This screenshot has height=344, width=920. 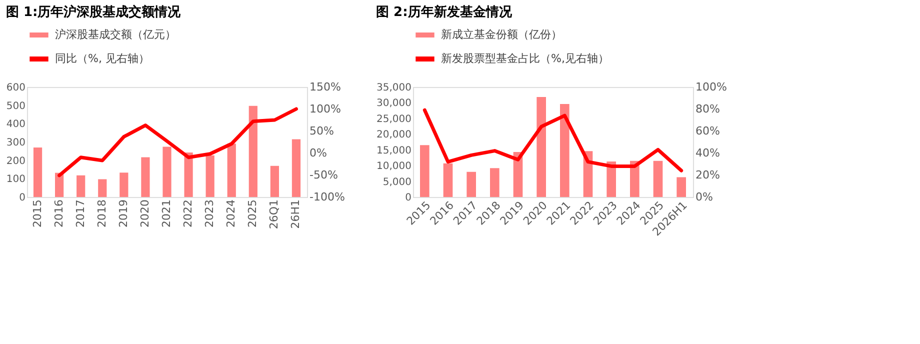 I want to click on x-tick-label: 2019, so click(x=123, y=214).